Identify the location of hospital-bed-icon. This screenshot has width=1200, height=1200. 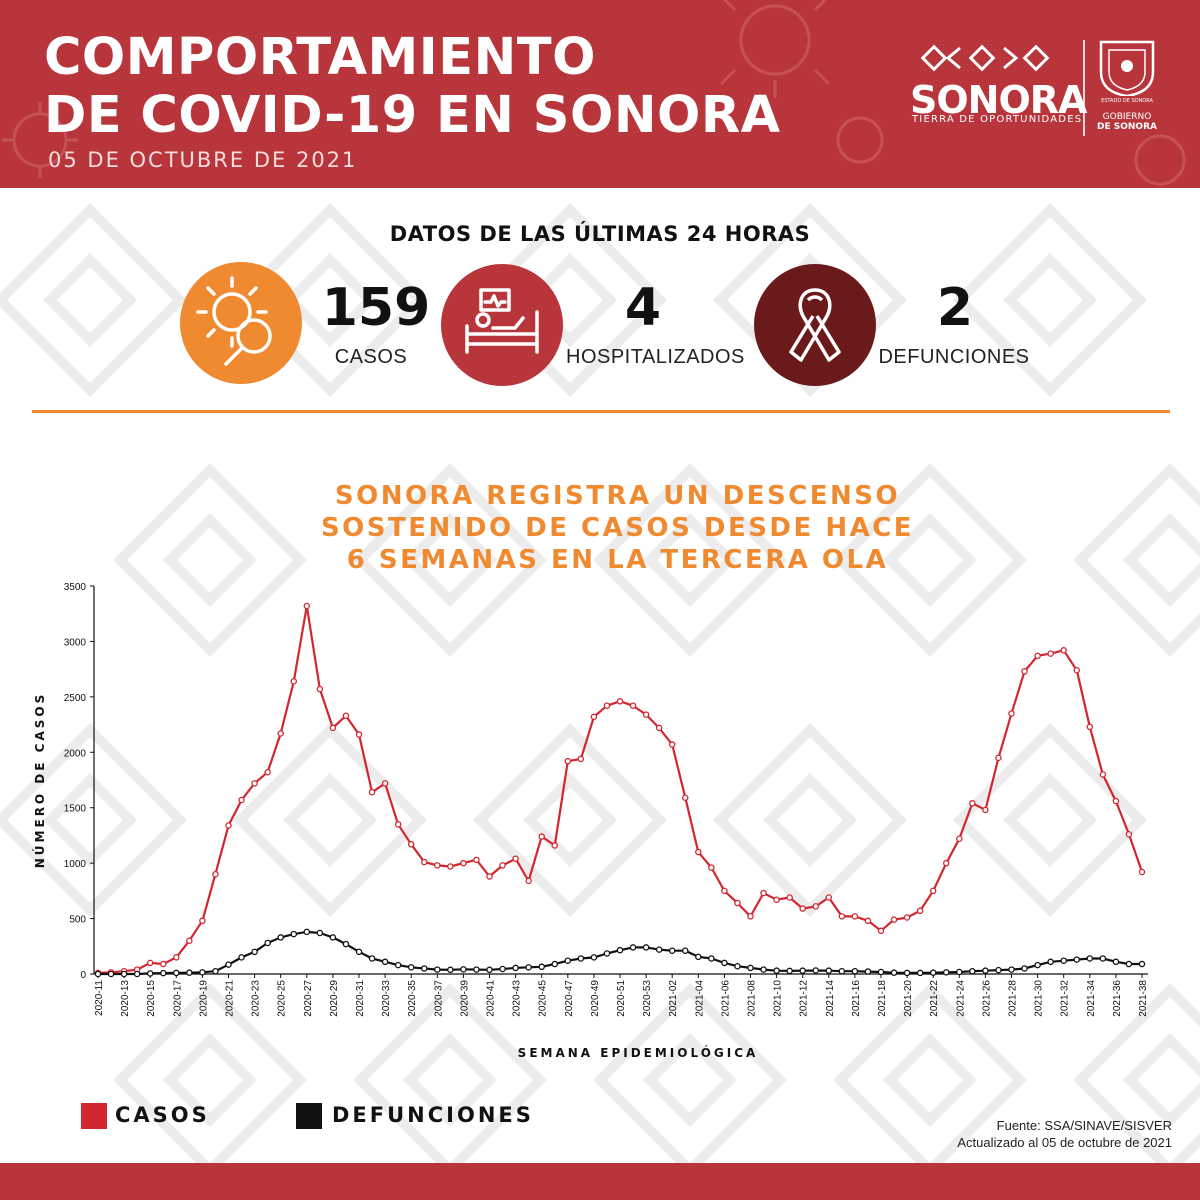
(502, 321).